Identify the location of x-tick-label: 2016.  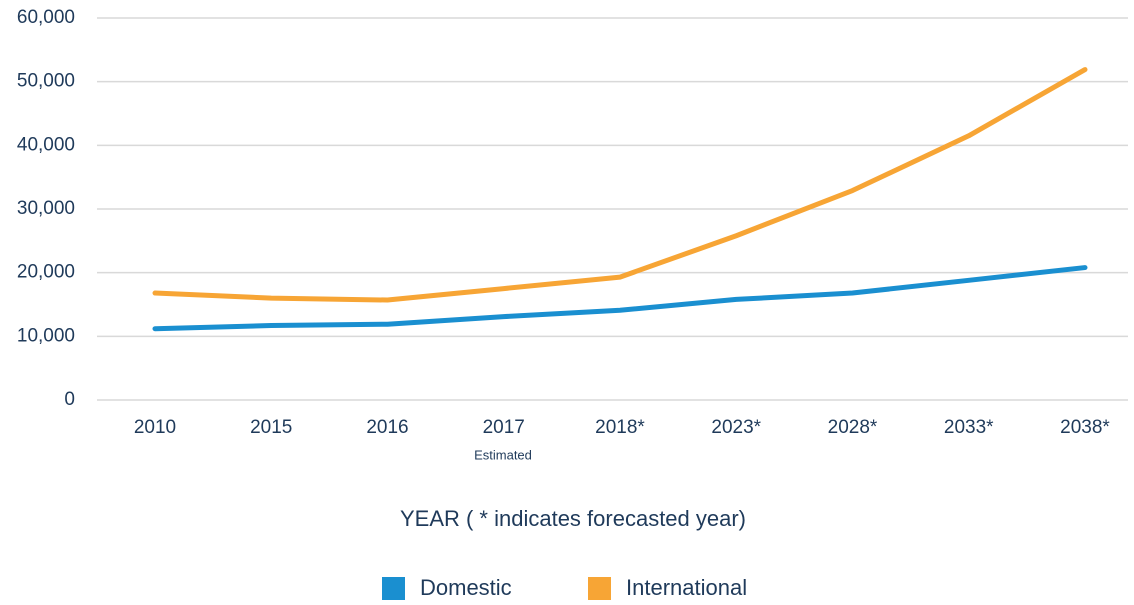
(387, 427).